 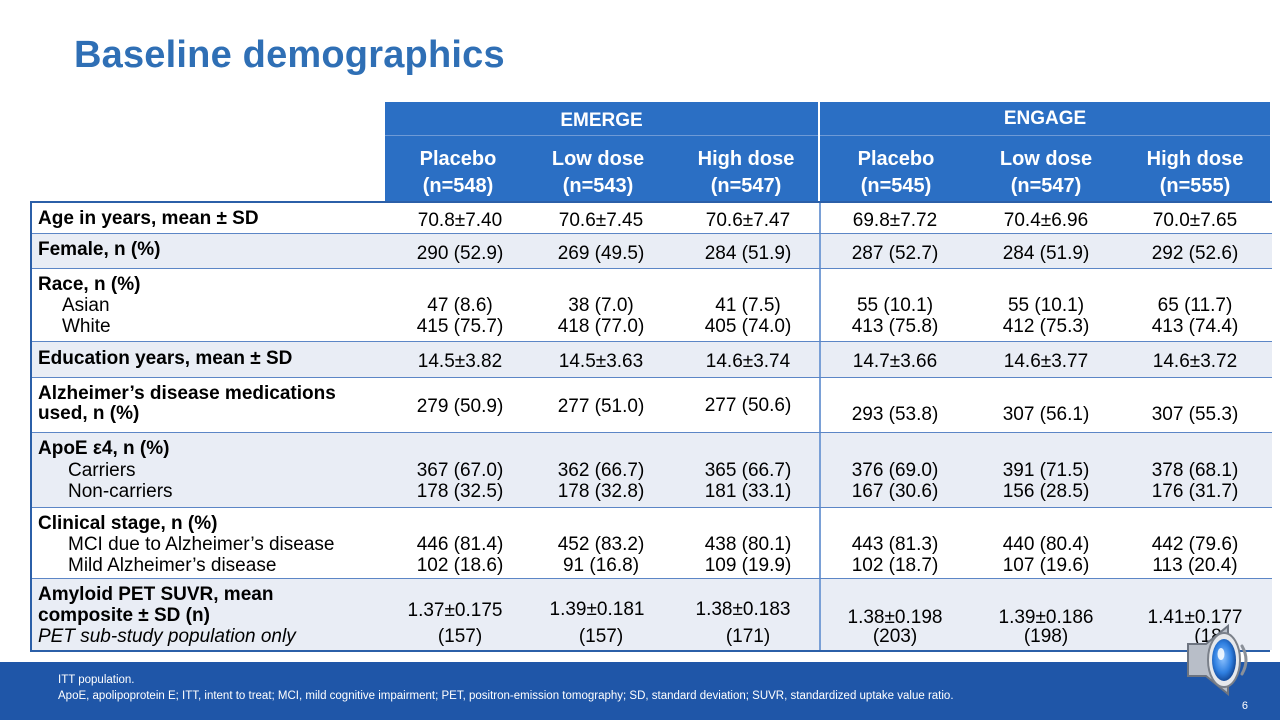 What do you see at coordinates (201, 544) in the screenshot?
I see `row-sublabel-mci: MCI due to Alzheimer’s disease` at bounding box center [201, 544].